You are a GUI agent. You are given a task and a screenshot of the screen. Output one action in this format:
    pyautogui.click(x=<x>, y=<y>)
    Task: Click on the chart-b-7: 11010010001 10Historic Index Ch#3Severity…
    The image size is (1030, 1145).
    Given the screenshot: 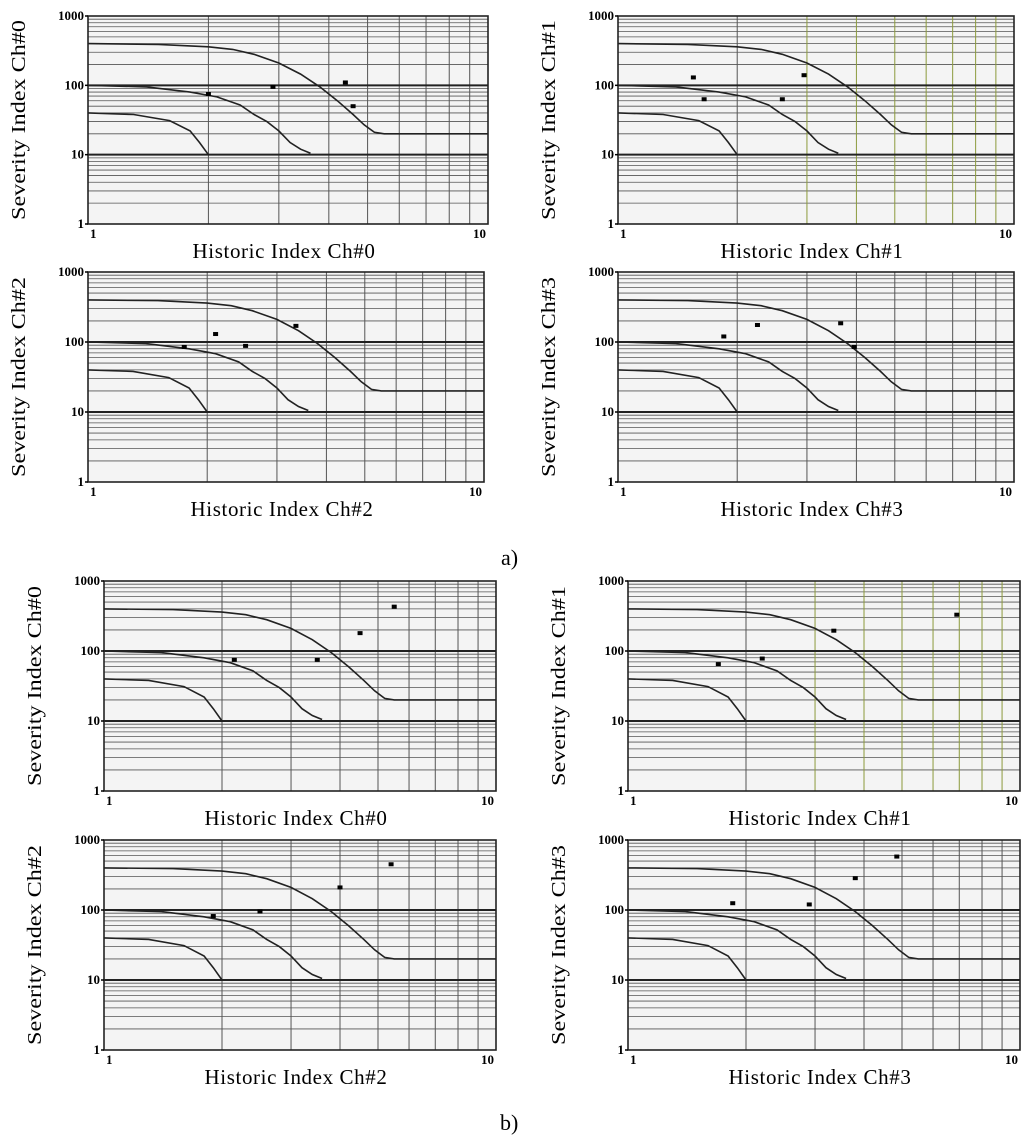 What is the action you would take?
    pyautogui.click(x=784, y=960)
    